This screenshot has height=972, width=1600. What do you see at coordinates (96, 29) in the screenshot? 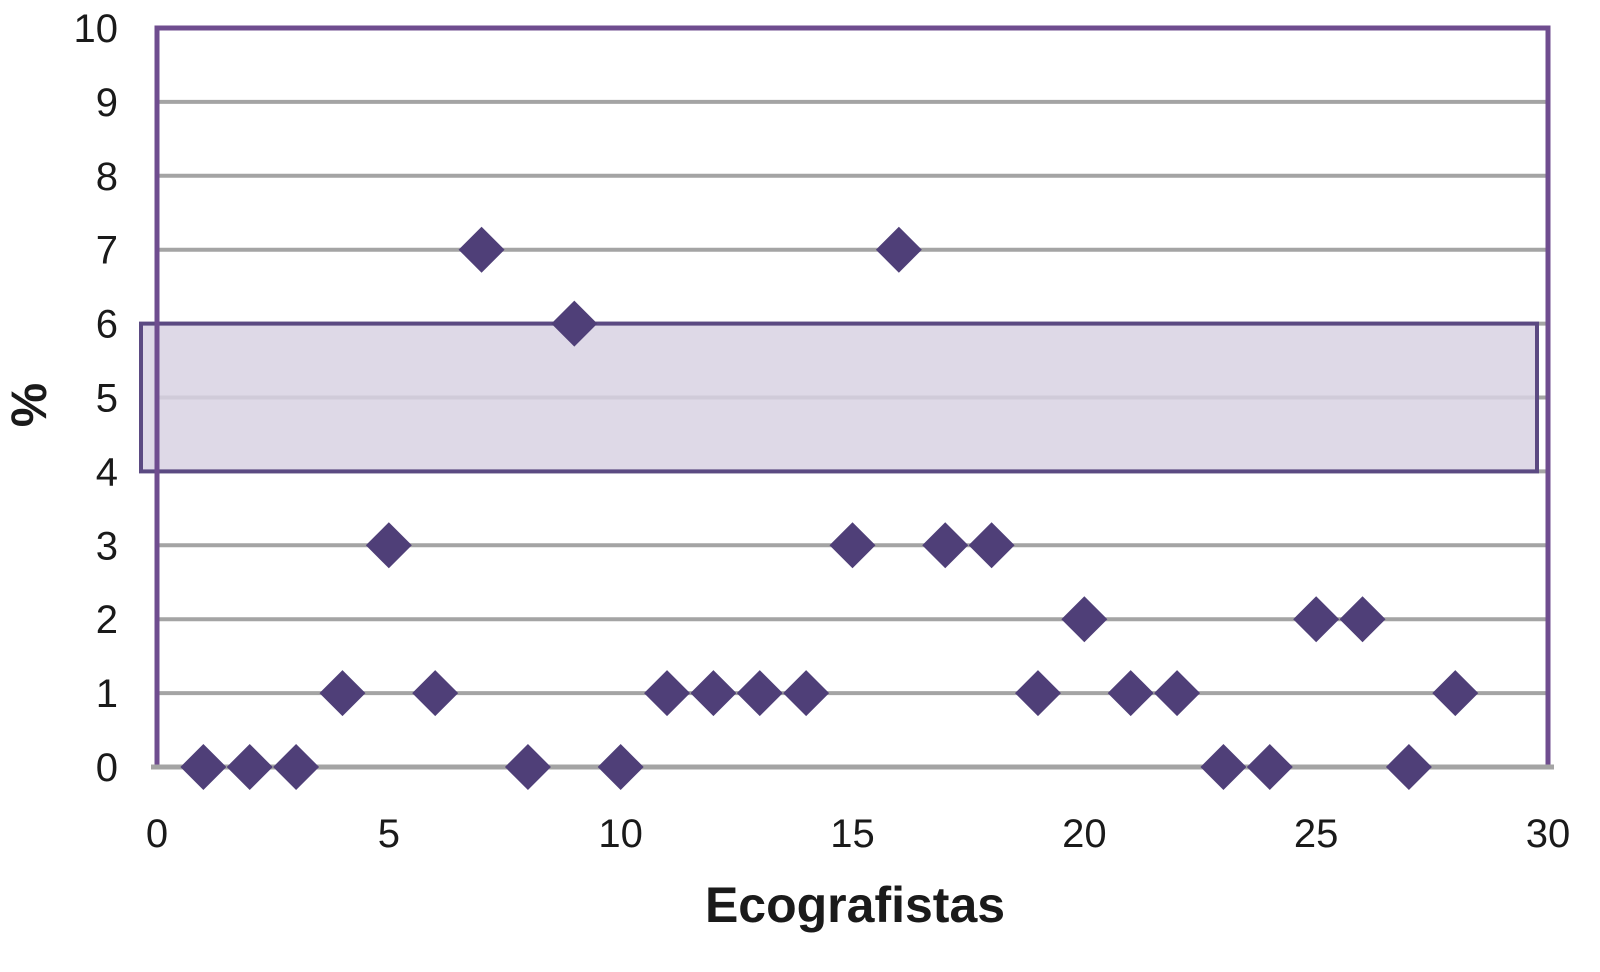
I see `y-tick-label-10: 10` at bounding box center [96, 29].